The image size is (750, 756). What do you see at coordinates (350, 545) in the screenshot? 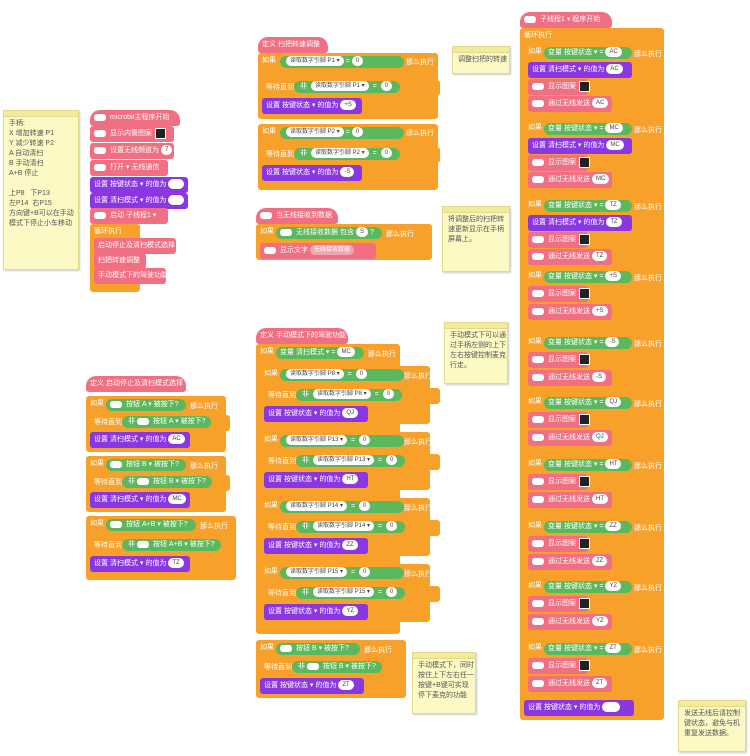
I see `value-input: ZZ` at bounding box center [350, 545].